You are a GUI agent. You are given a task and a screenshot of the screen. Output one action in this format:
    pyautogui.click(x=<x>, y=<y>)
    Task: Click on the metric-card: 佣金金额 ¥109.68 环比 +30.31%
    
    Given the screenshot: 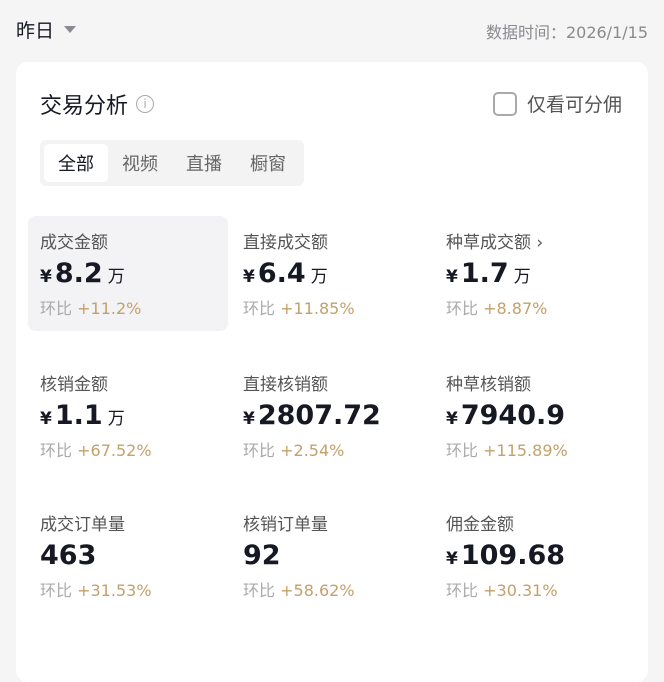 What is the action you would take?
    pyautogui.click(x=534, y=555)
    